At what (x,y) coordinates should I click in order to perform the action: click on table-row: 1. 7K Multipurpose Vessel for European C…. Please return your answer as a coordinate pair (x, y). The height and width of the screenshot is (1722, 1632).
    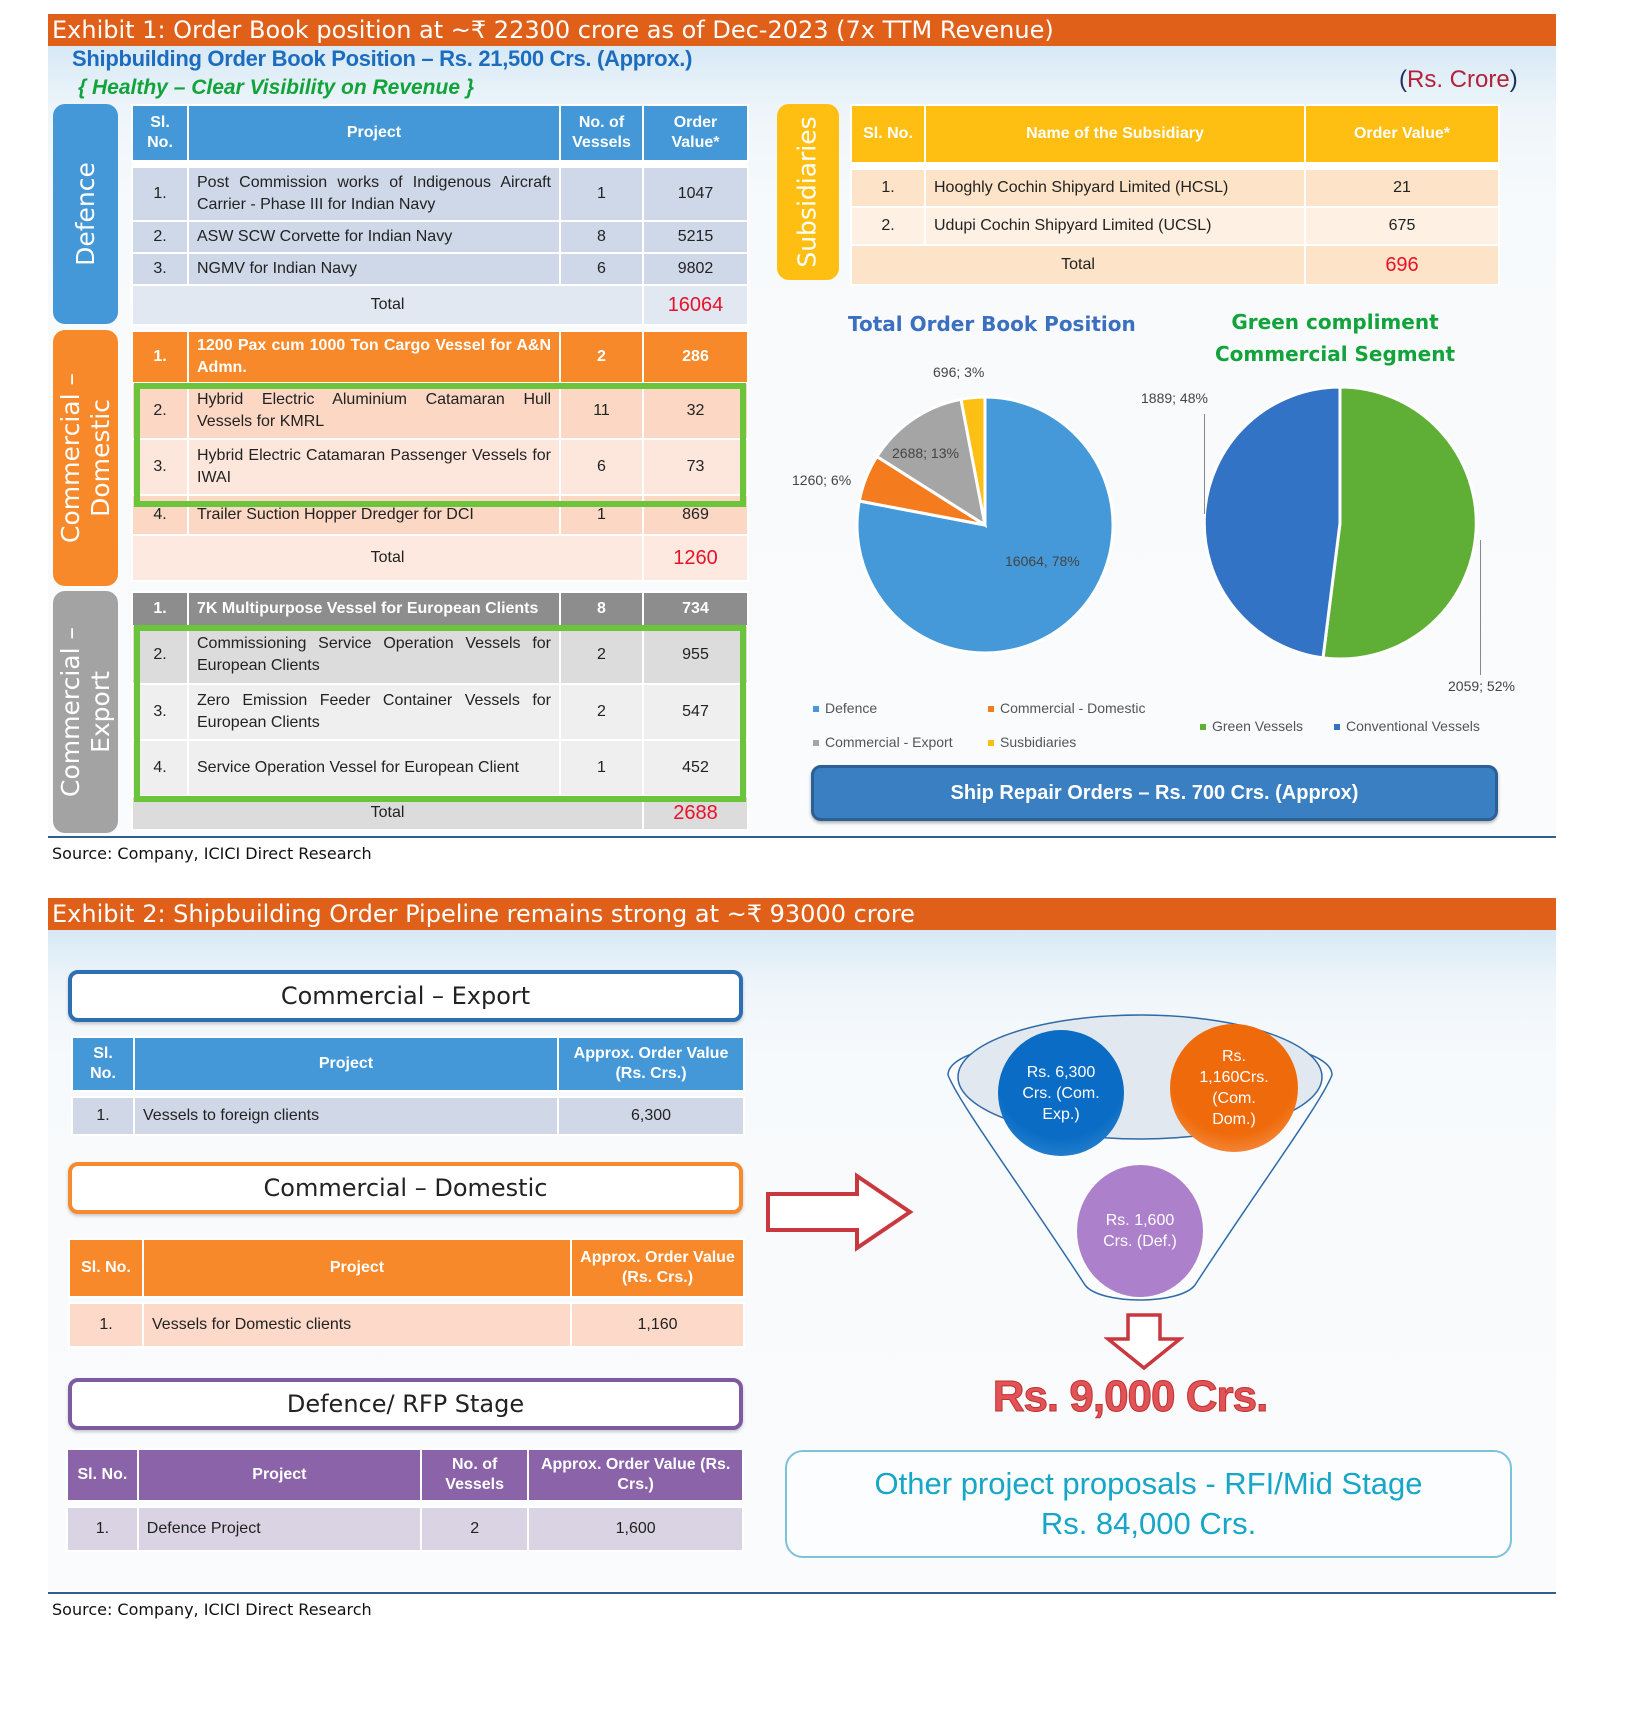
    Looking at the image, I should click on (440, 609).